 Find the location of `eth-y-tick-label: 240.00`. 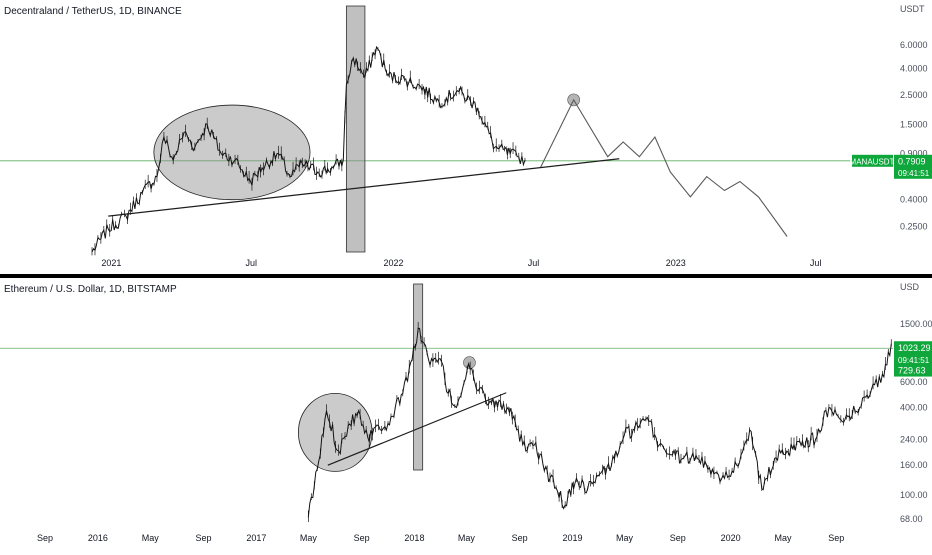

eth-y-tick-label: 240.00 is located at coordinates (914, 440).